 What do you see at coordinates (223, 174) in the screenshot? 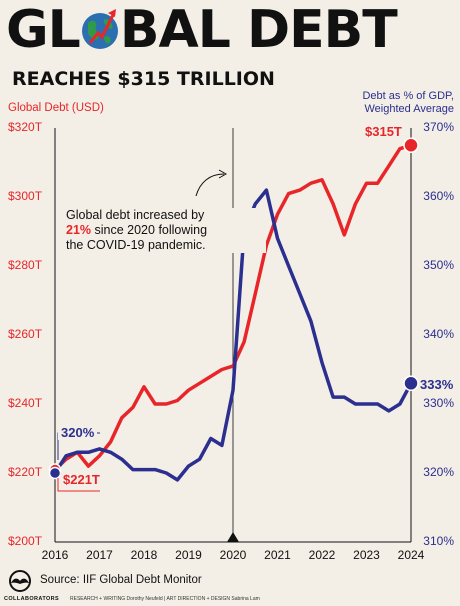
I see `annotation-arrowhead` at bounding box center [223, 174].